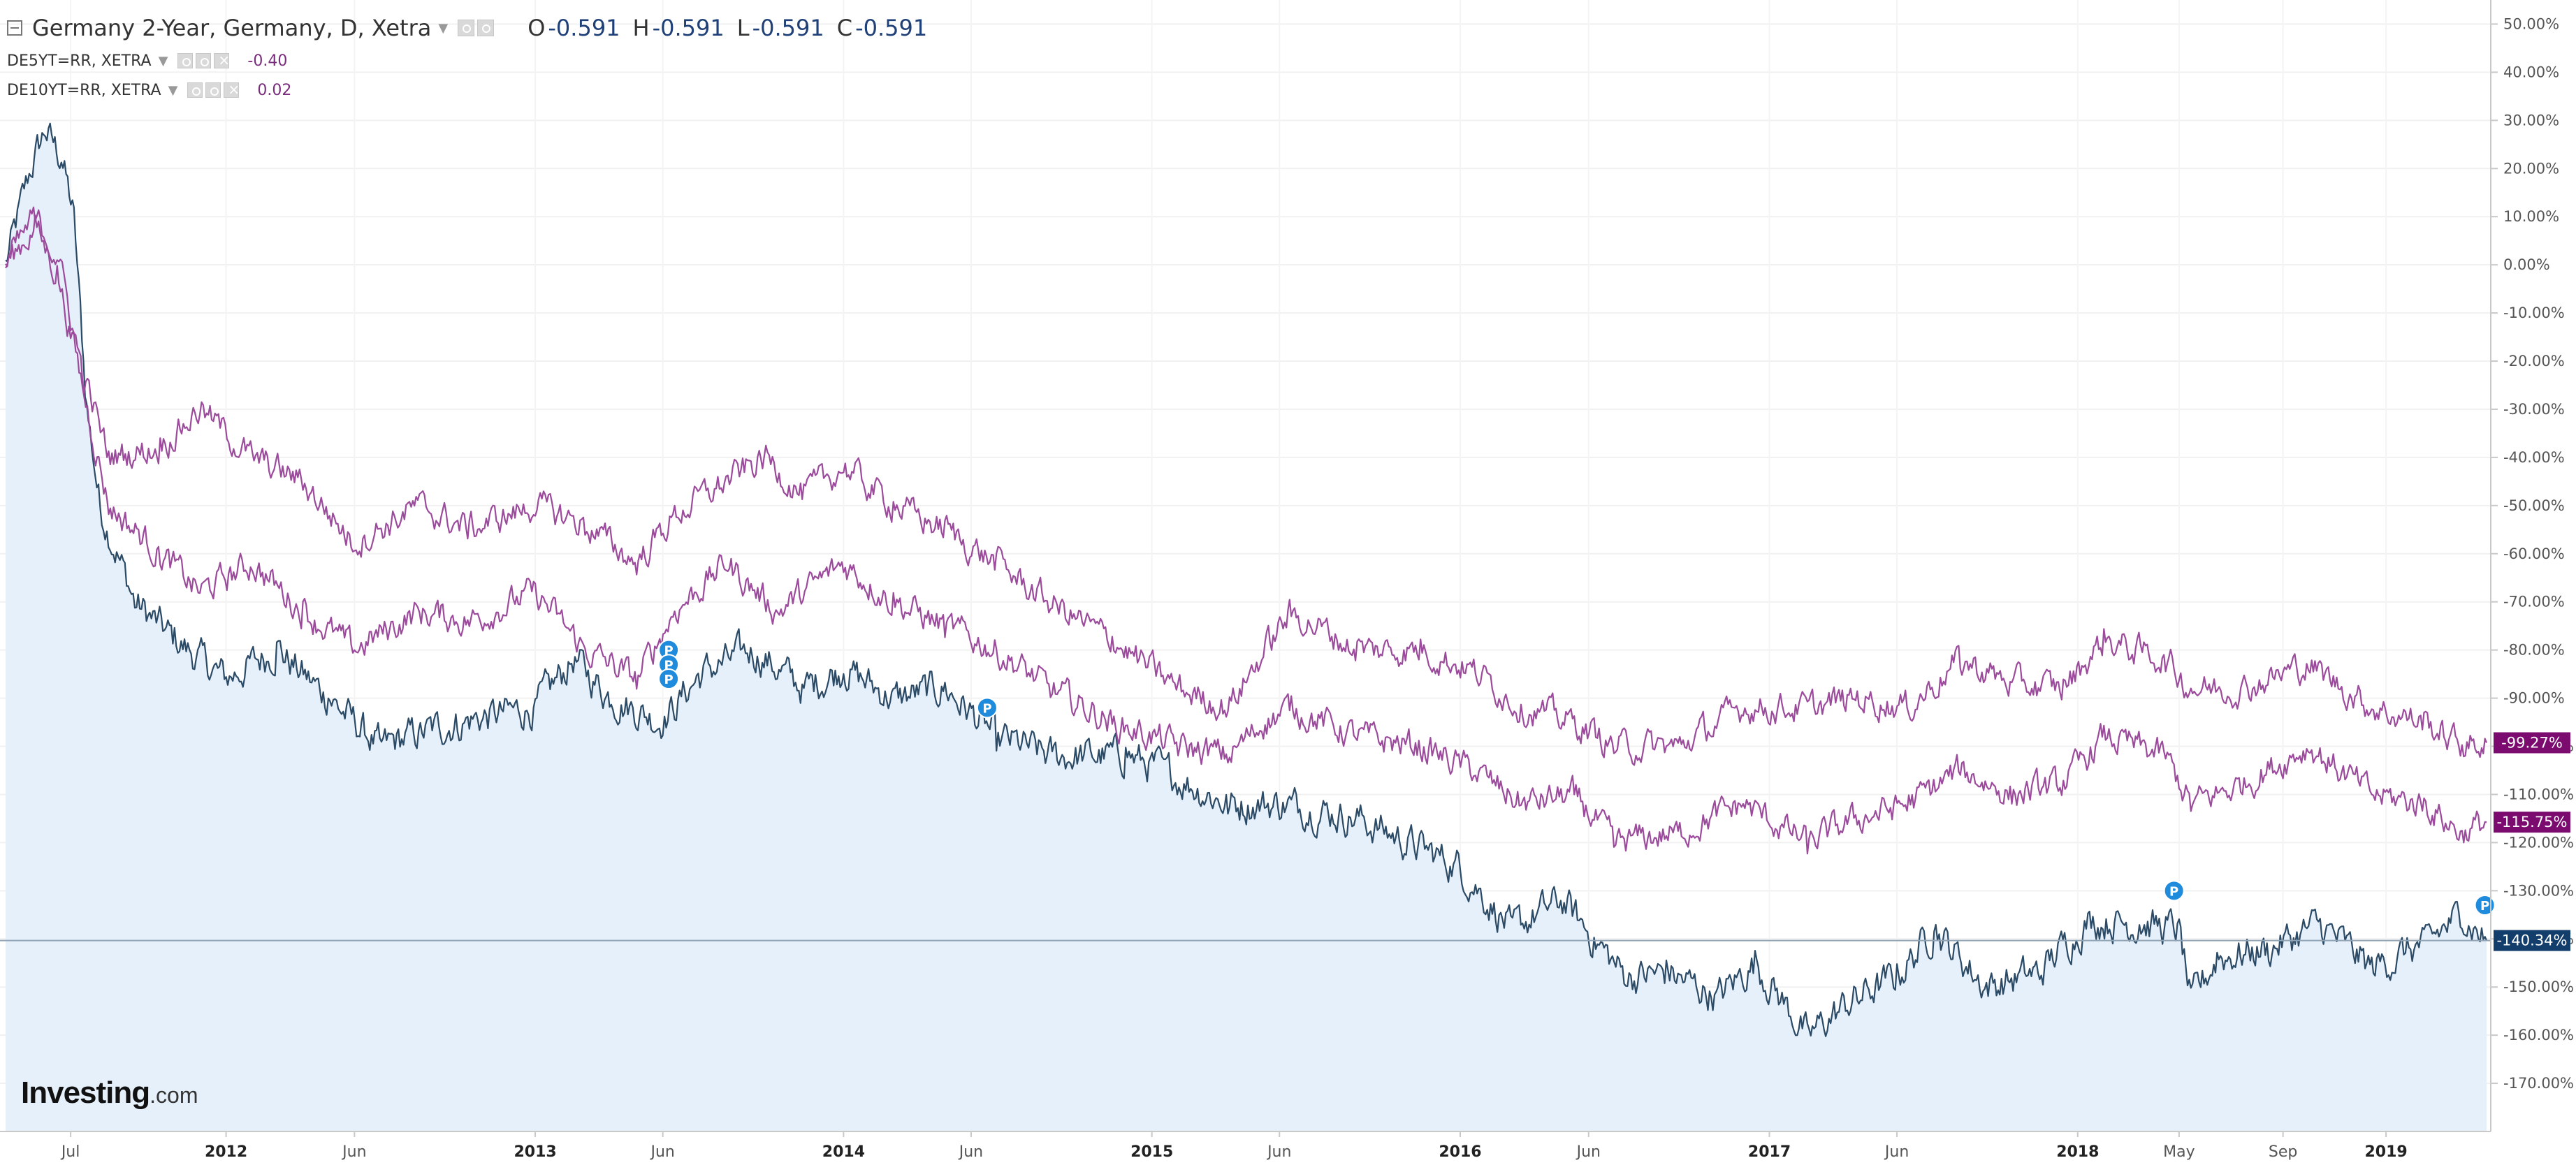 Image resolution: width=2576 pixels, height=1165 pixels. Describe the element at coordinates (2538, 1035) in the screenshot. I see `y-tick-label: -160.00%` at that location.